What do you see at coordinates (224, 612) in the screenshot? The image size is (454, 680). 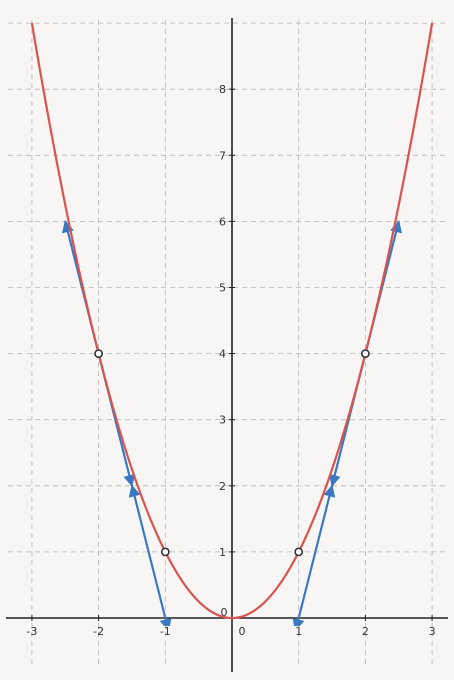 I see `origin-y-label: 0` at bounding box center [224, 612].